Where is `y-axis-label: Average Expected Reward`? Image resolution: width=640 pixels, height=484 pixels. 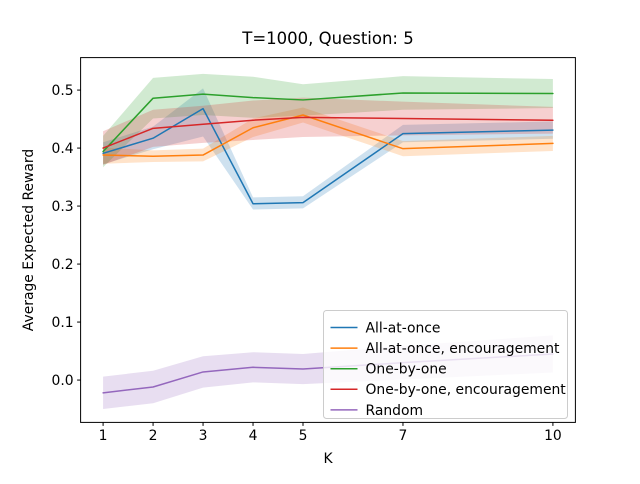
y-axis-label: Average Expected Reward is located at coordinates (29, 240).